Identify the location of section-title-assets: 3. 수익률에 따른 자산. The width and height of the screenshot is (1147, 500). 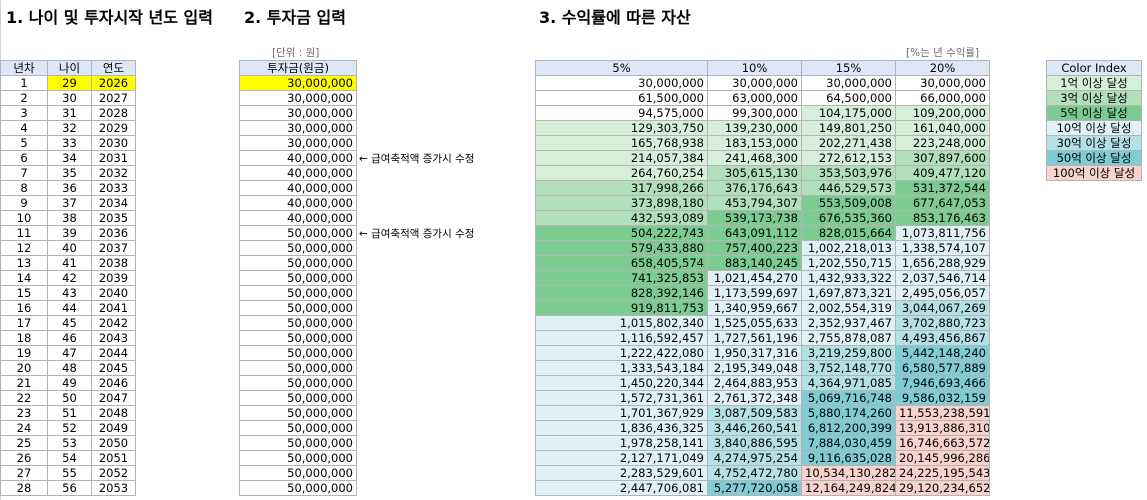
(615, 17).